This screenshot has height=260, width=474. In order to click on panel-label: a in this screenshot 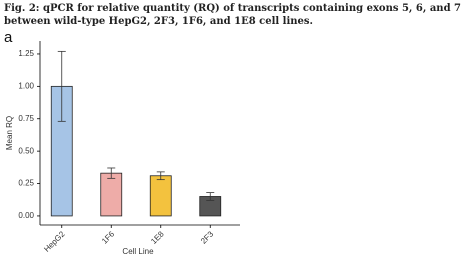, I will do `click(8, 37)`.